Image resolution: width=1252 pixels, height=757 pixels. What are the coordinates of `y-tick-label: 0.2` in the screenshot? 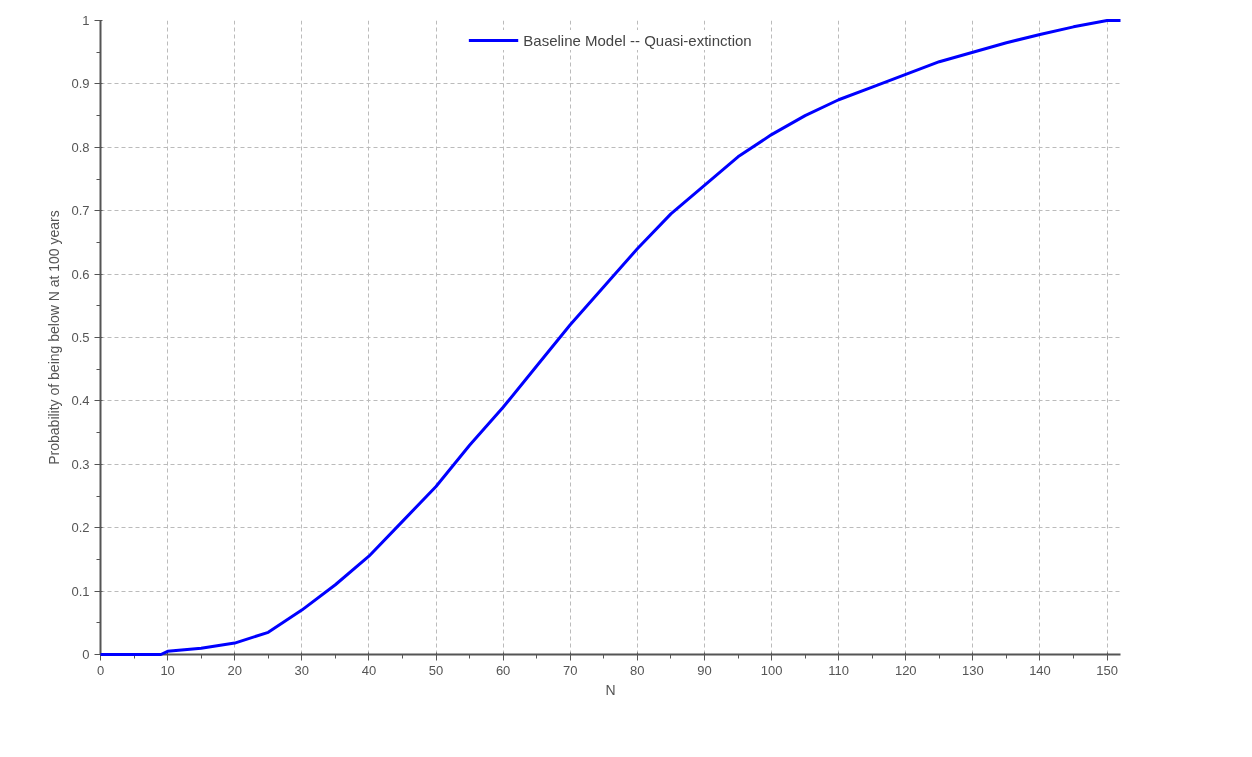 It's located at (80, 528).